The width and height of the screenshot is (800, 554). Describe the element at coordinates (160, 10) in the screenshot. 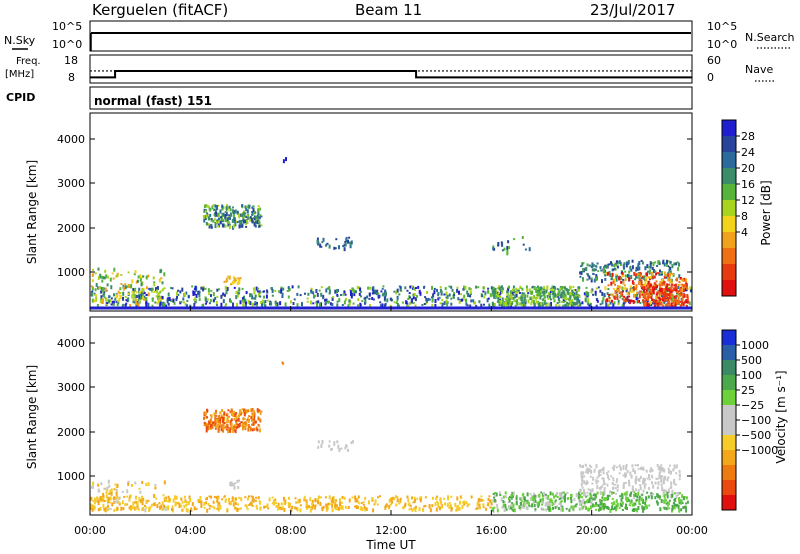

I see `station-title: Kerguelen (fitACF)` at that location.